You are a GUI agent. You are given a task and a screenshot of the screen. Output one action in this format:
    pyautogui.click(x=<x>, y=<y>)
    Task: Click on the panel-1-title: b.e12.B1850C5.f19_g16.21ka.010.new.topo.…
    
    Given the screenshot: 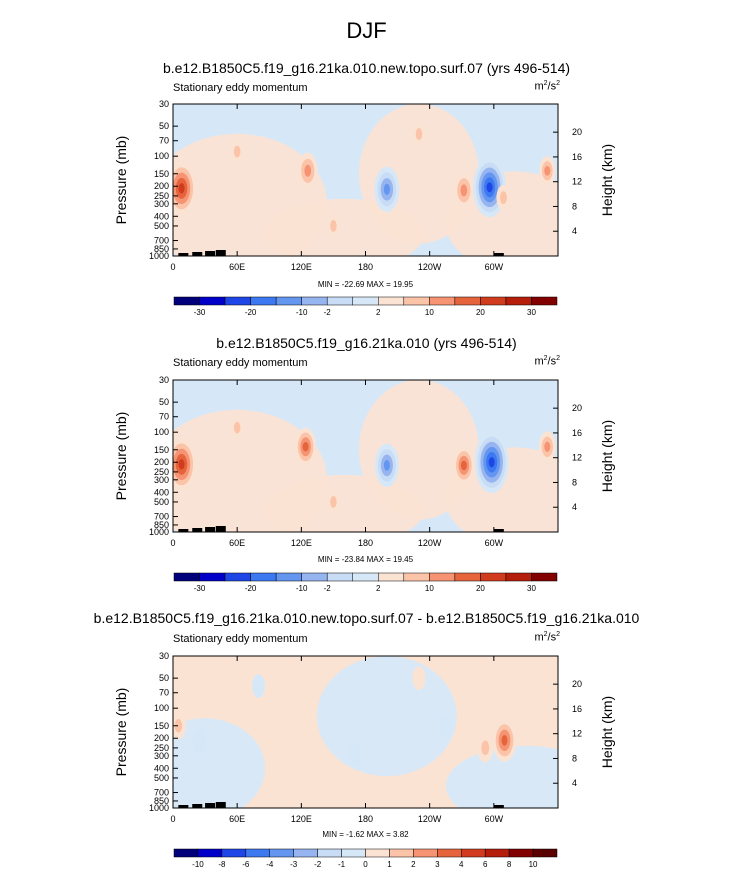 What is the action you would take?
    pyautogui.click(x=366, y=68)
    